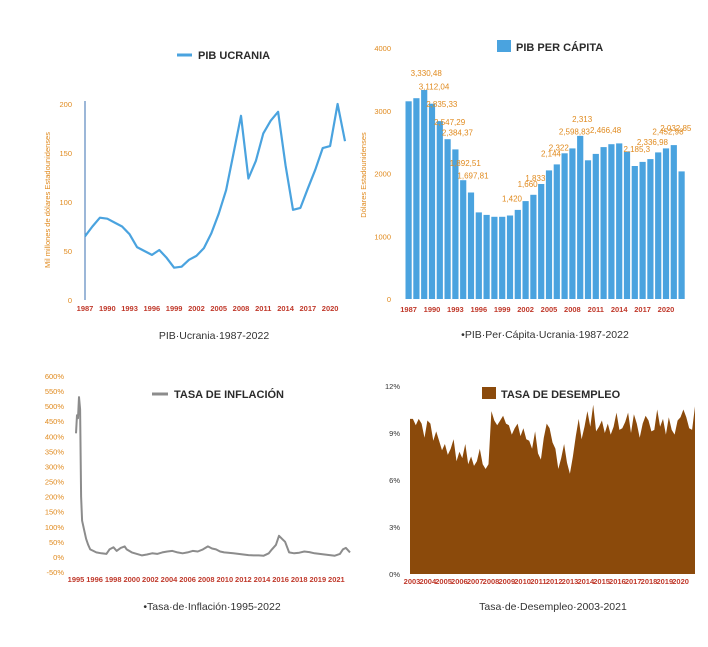 The width and height of the screenshot is (708, 647). What do you see at coordinates (522, 581) in the screenshot?
I see `unemployment-x-tick-label: 2010` at bounding box center [522, 581].